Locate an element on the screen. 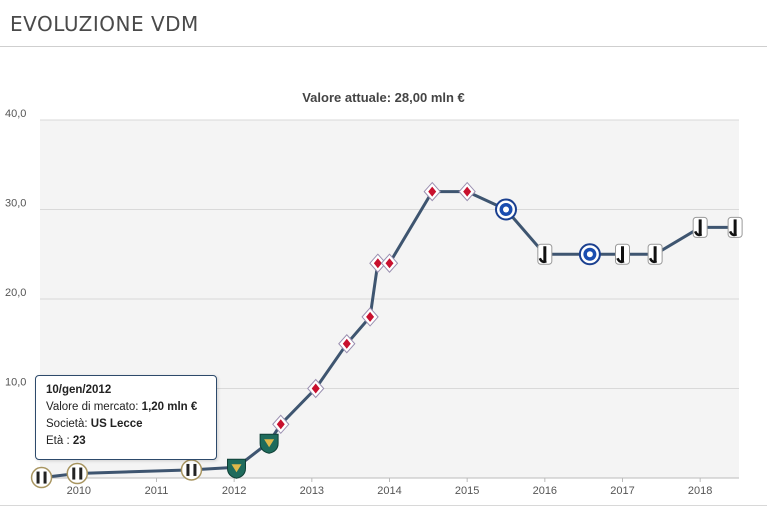  bottom-divider is located at coordinates (383, 505).